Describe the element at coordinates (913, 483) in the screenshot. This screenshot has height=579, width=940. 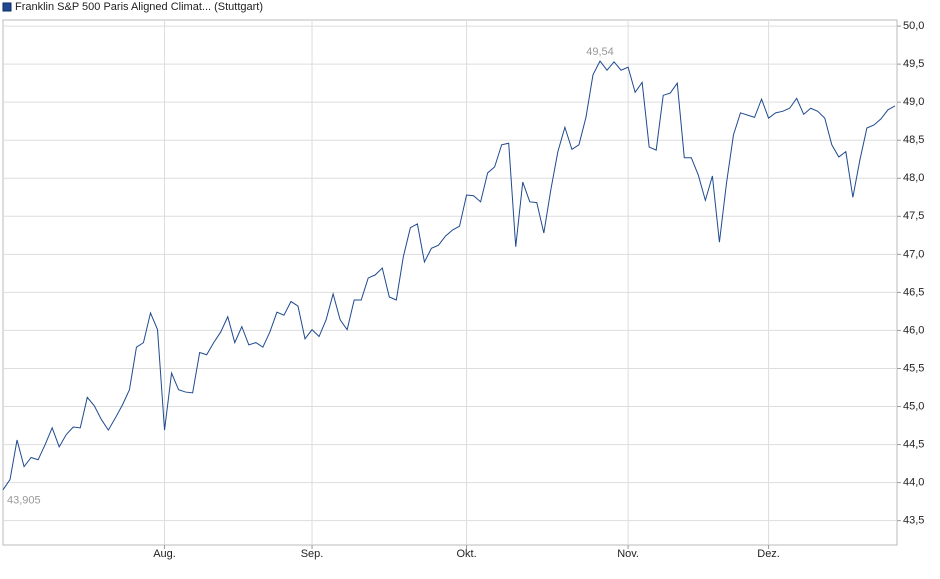
I see `y-tick-label: 44,0` at that location.